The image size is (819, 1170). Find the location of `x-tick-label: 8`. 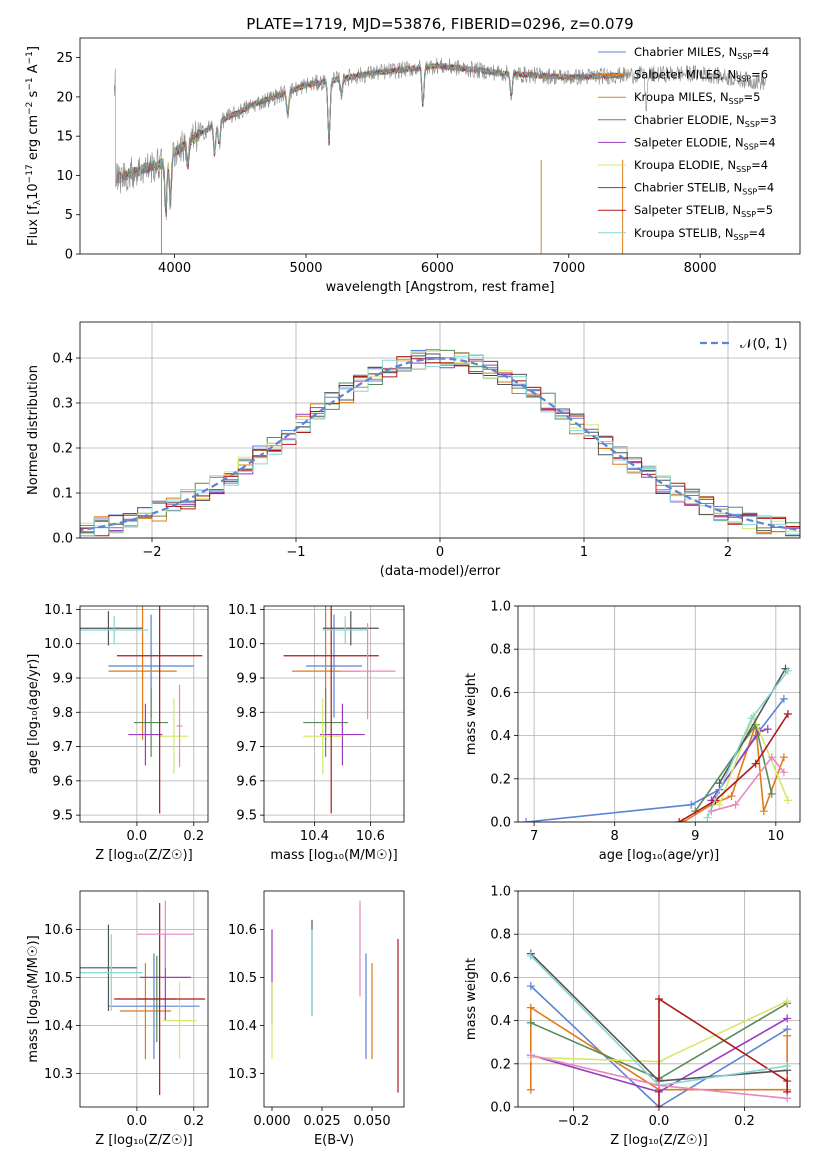

x-tick-label: 8 is located at coordinates (615, 836).